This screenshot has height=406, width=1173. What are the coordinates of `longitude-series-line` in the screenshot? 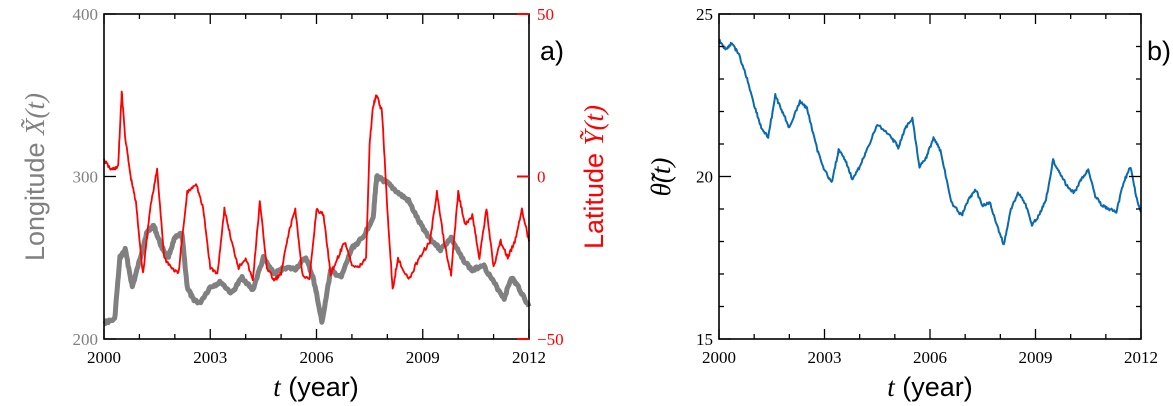 It's located at (317, 250).